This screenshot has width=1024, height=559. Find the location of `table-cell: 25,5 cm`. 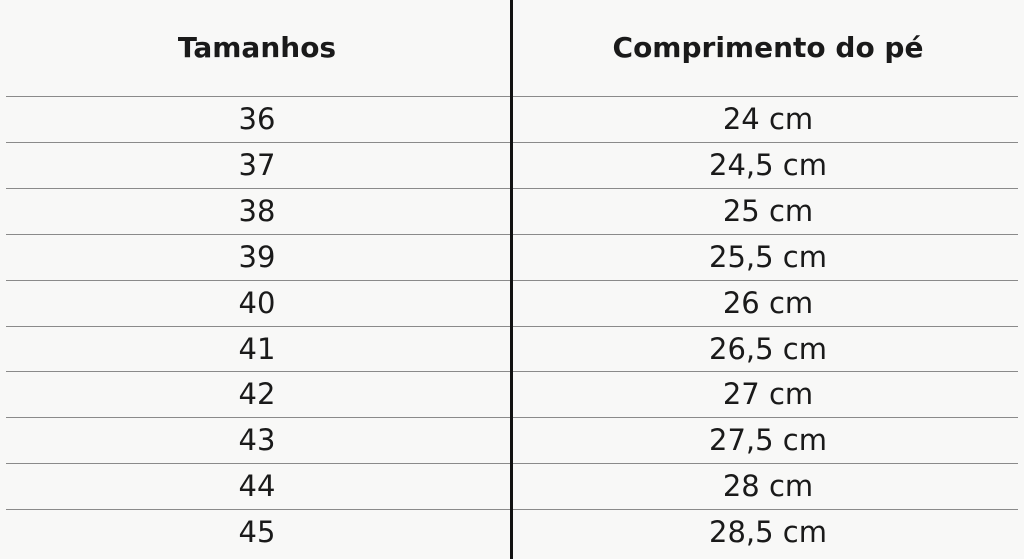

table-cell: 25,5 cm is located at coordinates (768, 256).